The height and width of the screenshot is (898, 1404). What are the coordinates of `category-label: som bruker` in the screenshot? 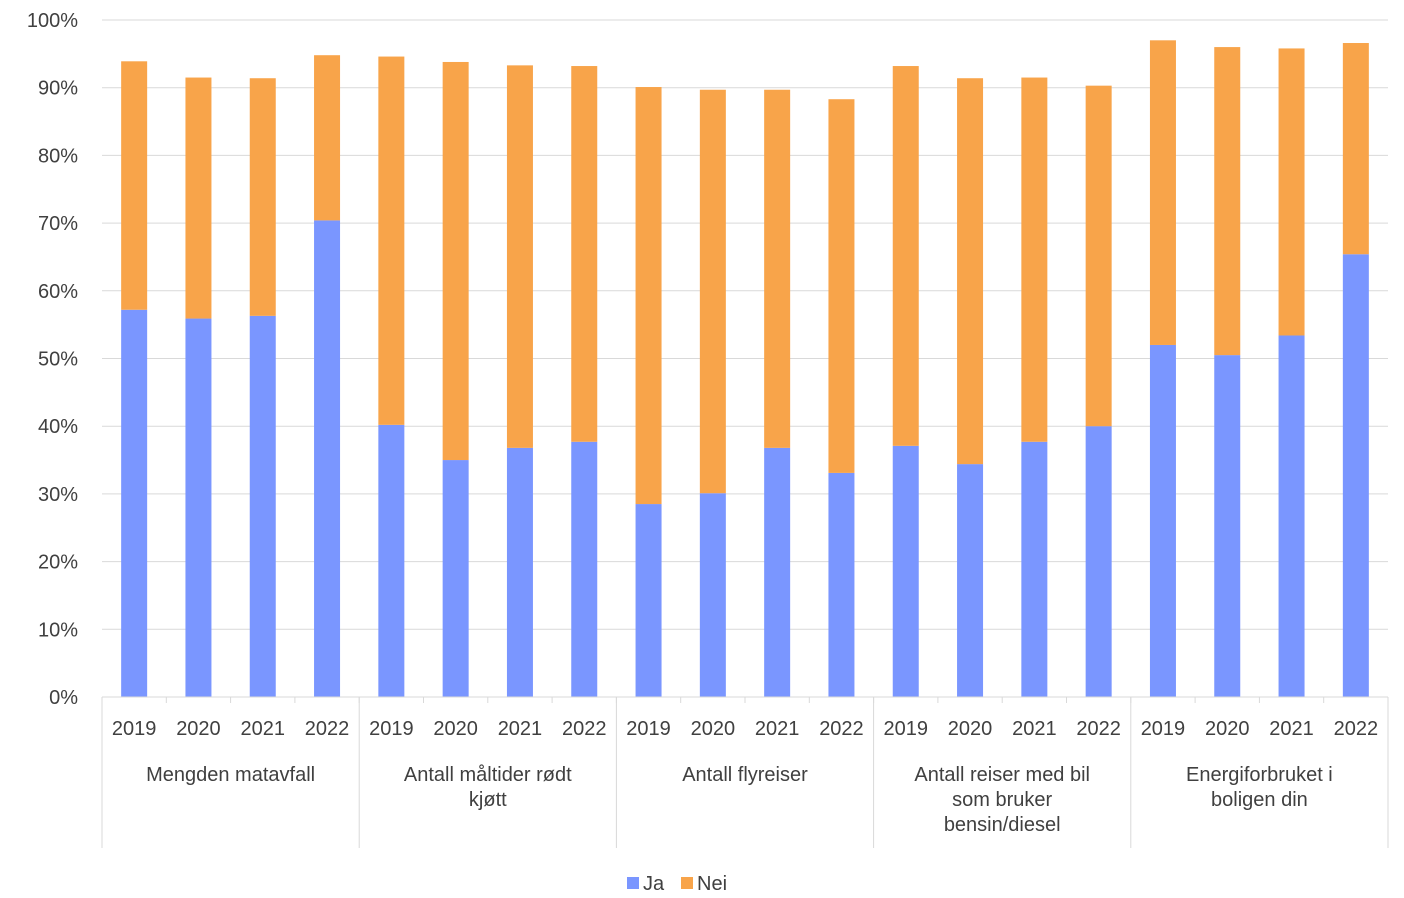 It's located at (1002, 800).